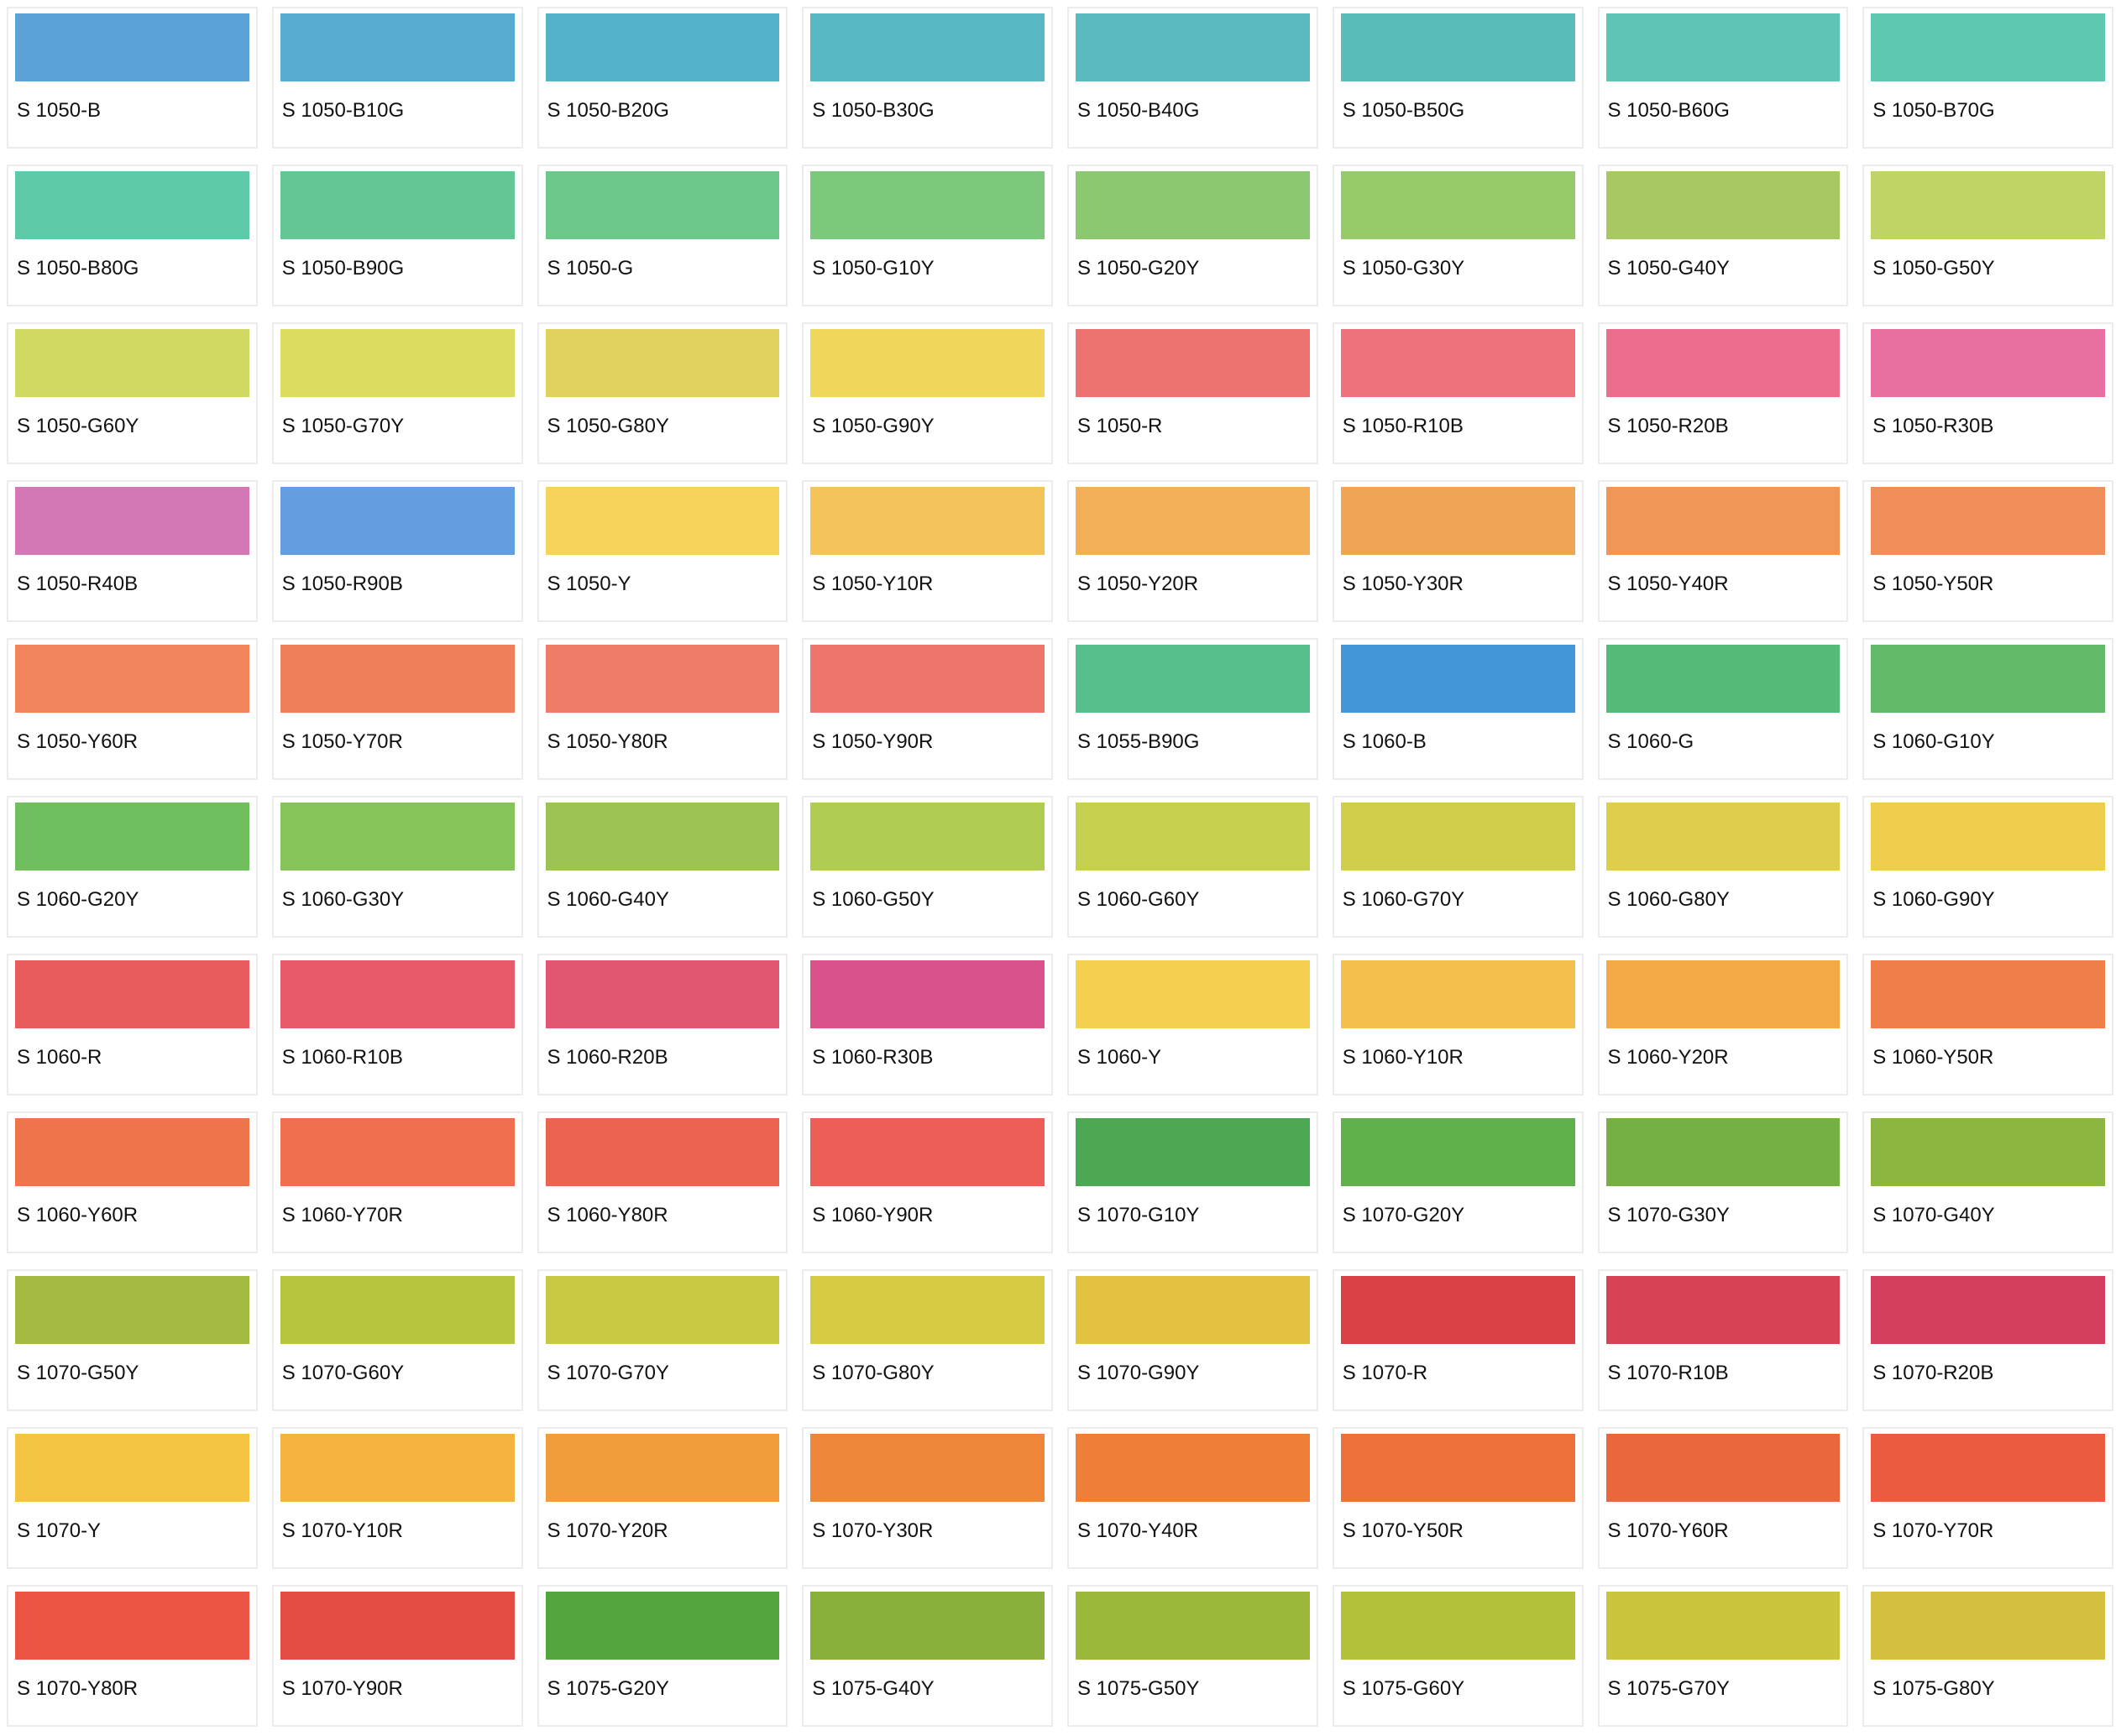  I want to click on color-card: S 1050-G, so click(662, 235).